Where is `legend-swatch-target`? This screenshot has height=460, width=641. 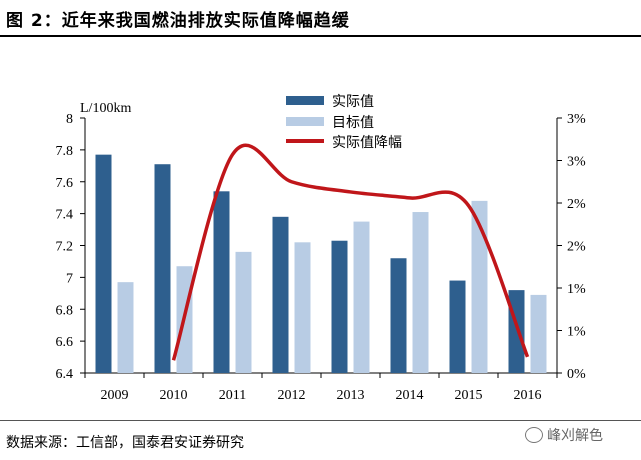
legend-swatch-target is located at coordinates (305, 121).